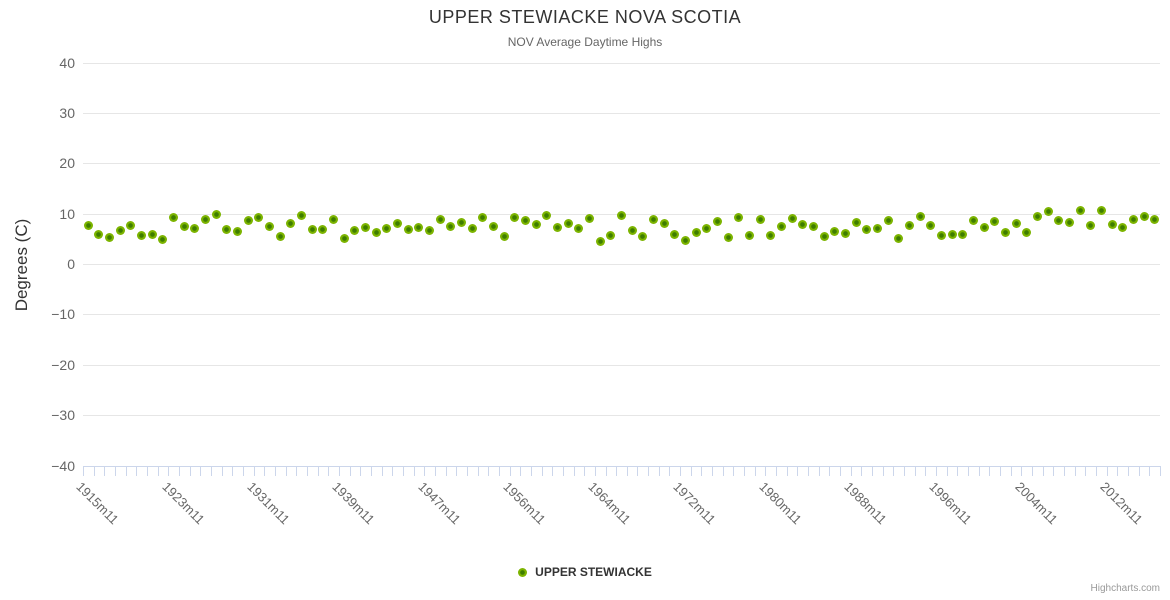 The image size is (1170, 600). I want to click on legend-item: UPPER STEWIACKE, so click(585, 572).